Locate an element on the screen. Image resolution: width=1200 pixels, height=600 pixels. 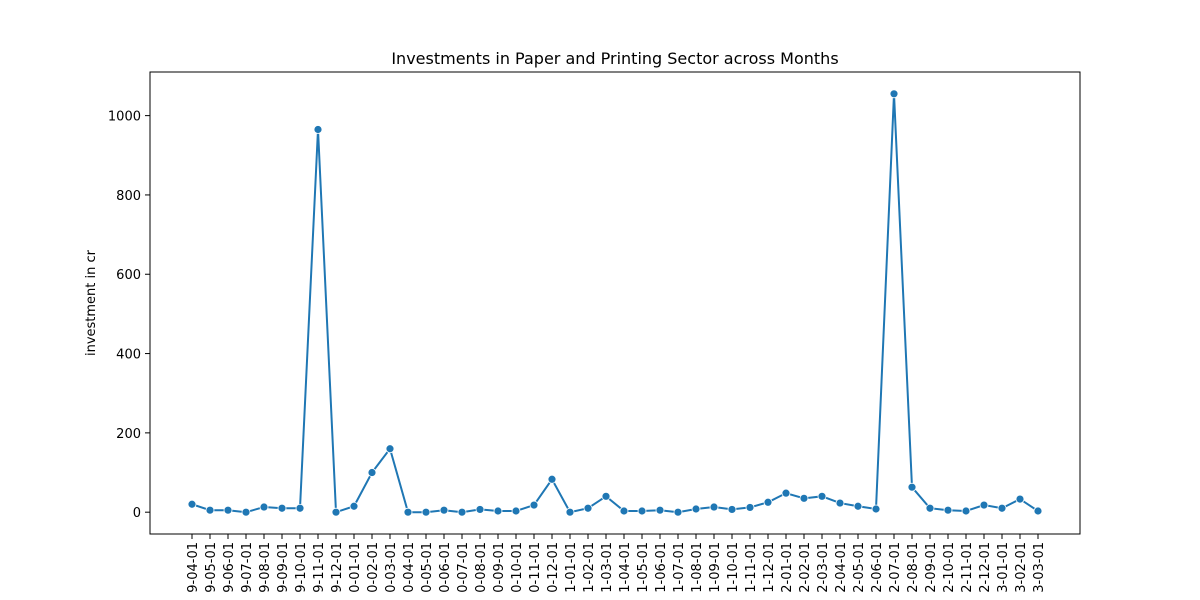
x-tick-label: 0-12-01 is located at coordinates (553, 567).